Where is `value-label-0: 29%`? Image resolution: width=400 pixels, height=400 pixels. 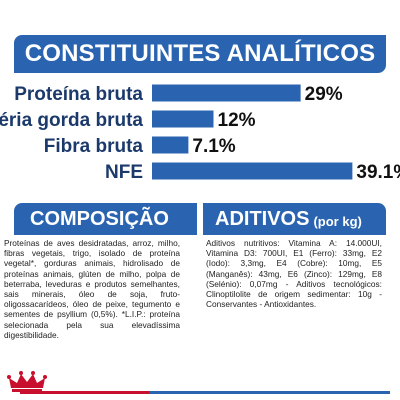 value-label-0: 29% is located at coordinates (324, 94).